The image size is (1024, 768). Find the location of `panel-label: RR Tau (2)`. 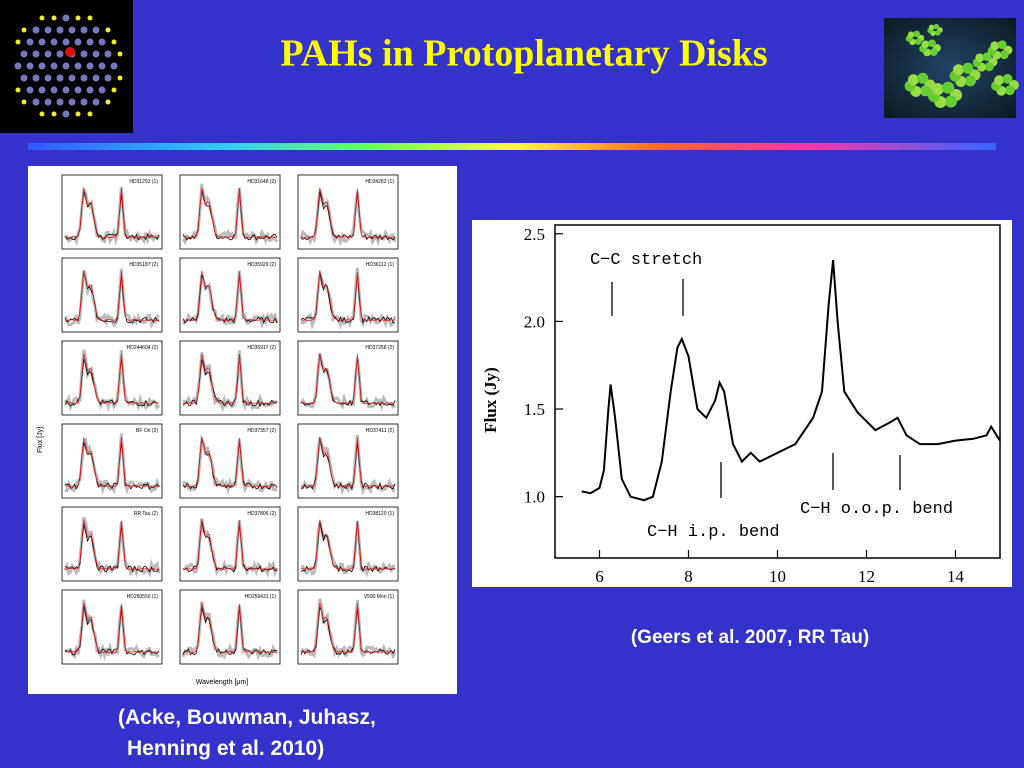

panel-label: RR Tau (2) is located at coordinates (146, 514).